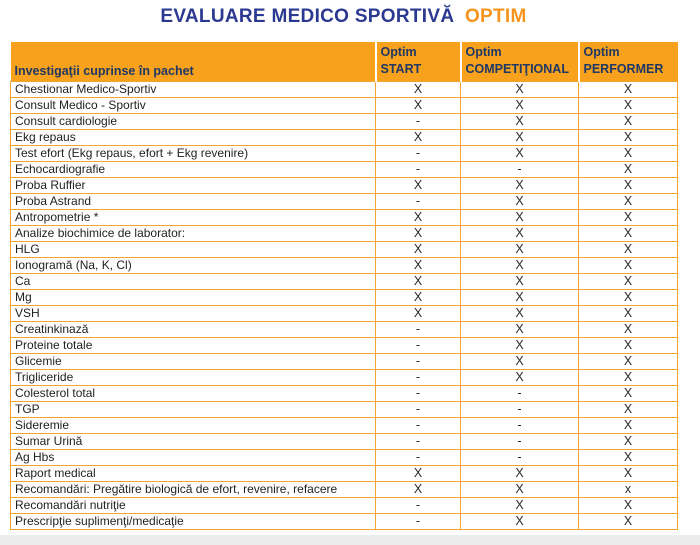  I want to click on column-header-optim-performer: Optim PERFORMER, so click(627, 62).